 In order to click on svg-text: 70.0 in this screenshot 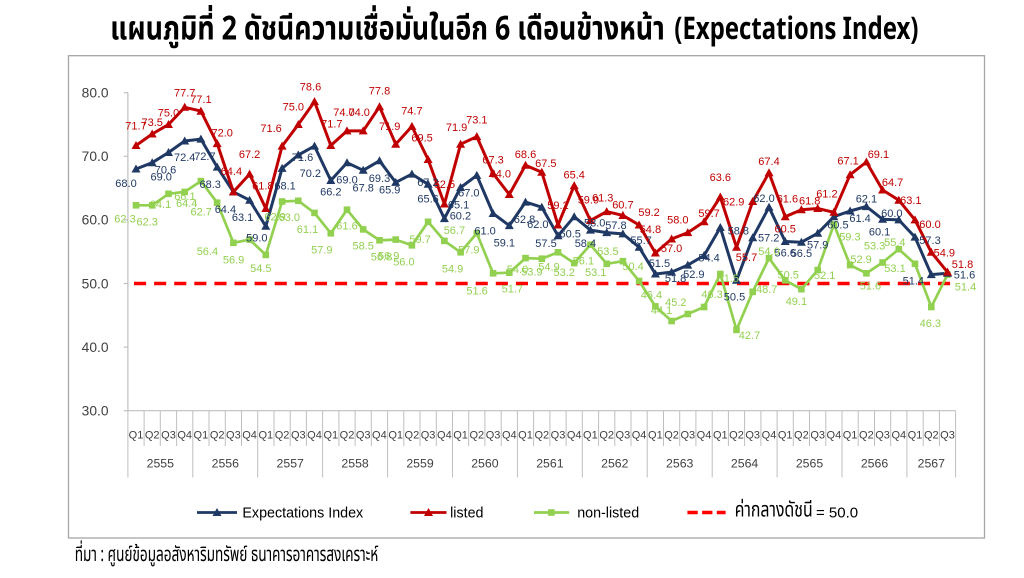, I will do `click(95, 156)`.